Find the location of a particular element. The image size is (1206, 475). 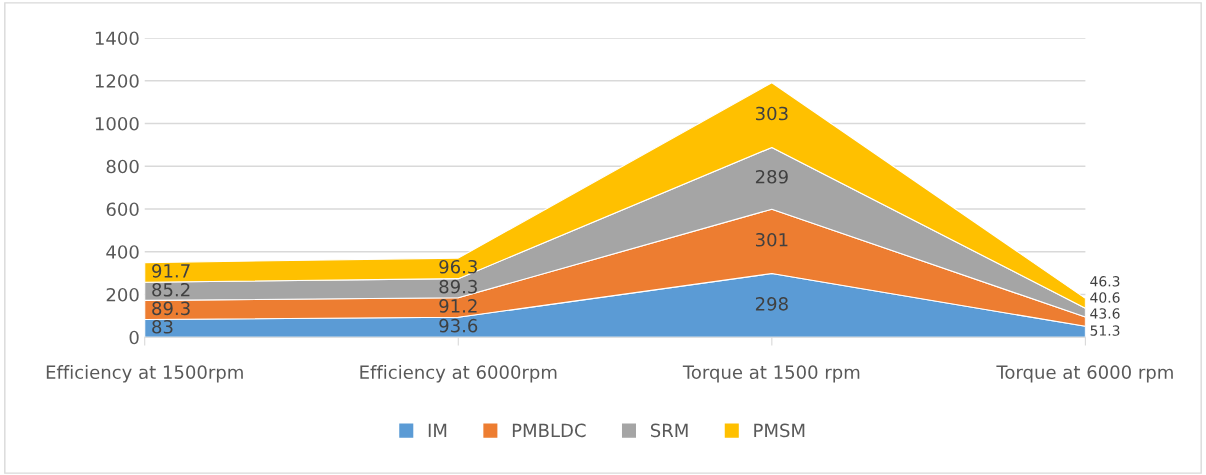

legend-label: PMBLDC is located at coordinates (549, 430).